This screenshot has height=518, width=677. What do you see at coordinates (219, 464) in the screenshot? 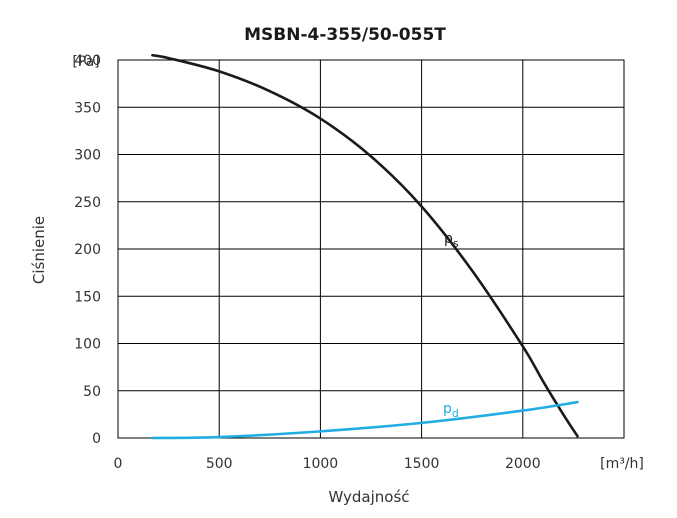
I see `x-tick-label: 500` at bounding box center [219, 464].